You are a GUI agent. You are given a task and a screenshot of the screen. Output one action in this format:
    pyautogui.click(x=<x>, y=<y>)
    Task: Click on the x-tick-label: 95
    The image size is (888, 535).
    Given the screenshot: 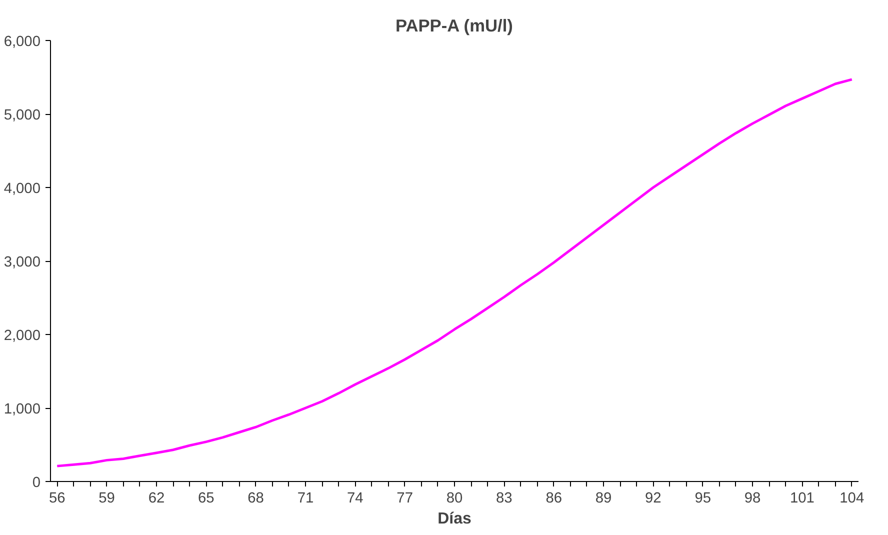 What is the action you would take?
    pyautogui.click(x=703, y=498)
    